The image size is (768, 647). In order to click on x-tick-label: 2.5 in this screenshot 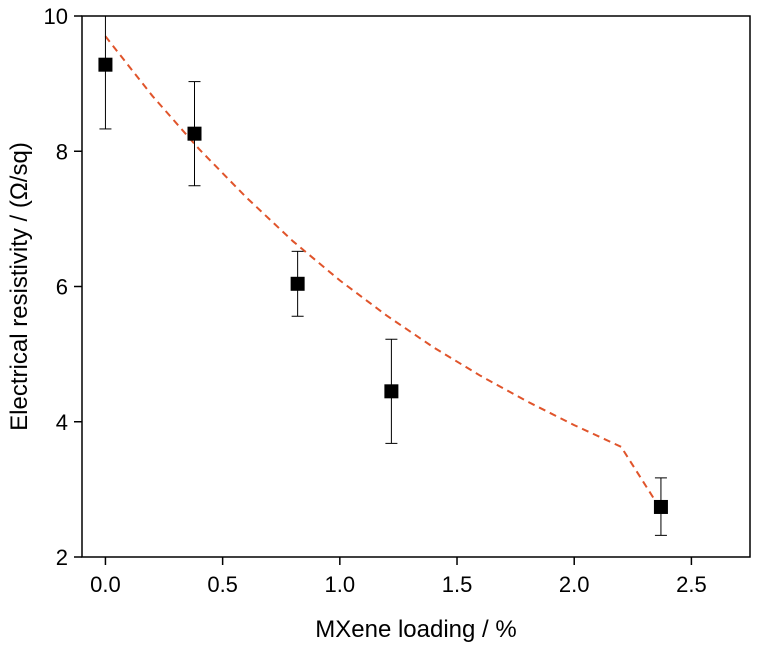, I will do `click(691, 584)`.